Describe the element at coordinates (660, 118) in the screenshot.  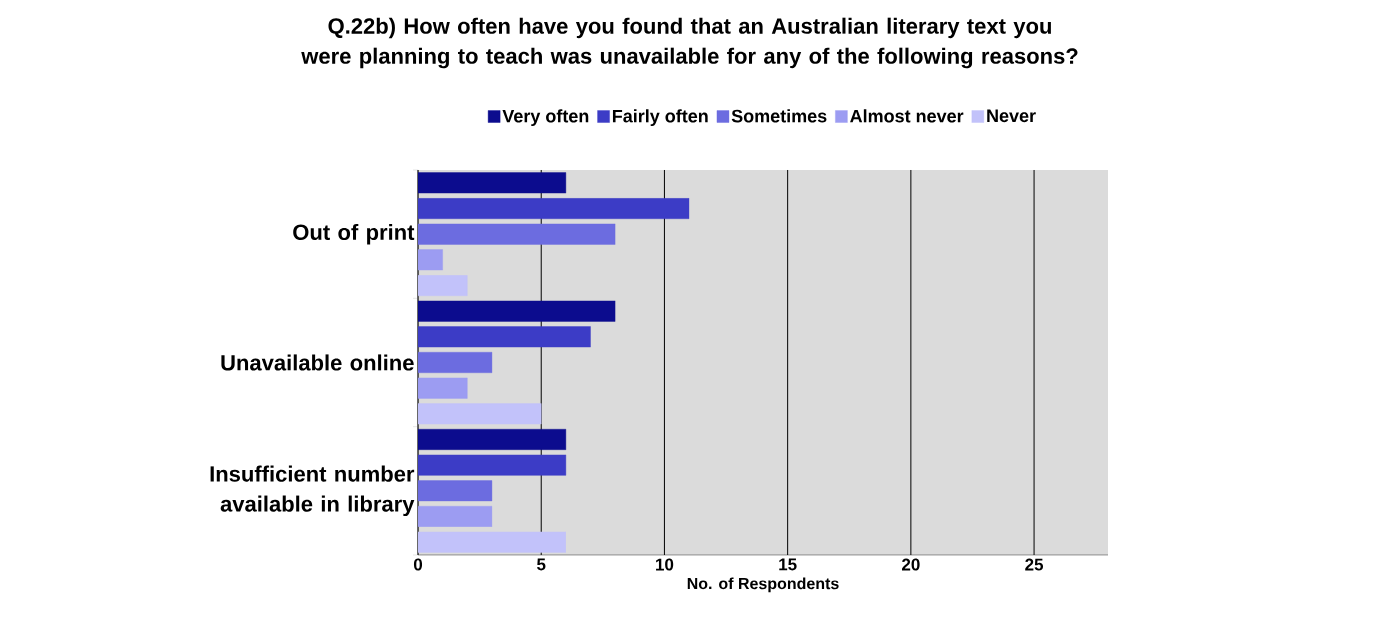
I see `legend-label: Fairly often` at that location.